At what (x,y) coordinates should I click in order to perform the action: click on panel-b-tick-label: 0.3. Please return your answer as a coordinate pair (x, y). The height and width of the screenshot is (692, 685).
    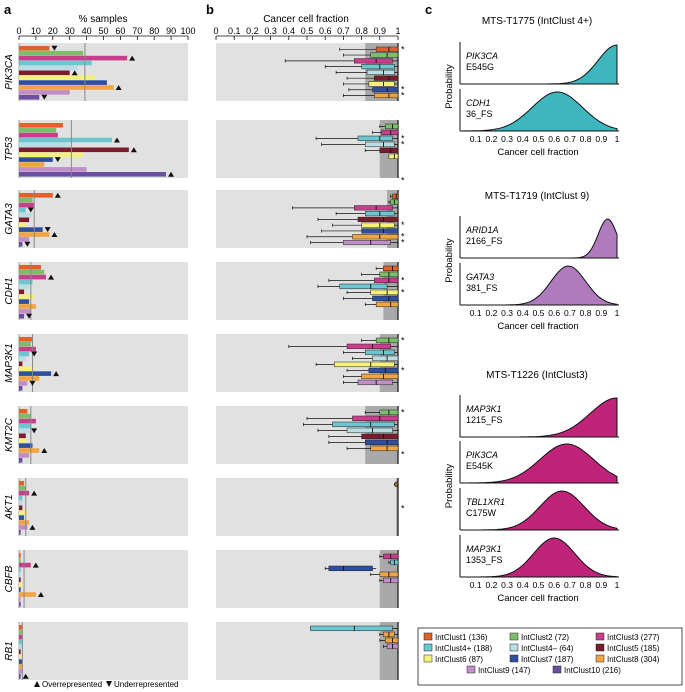
    Looking at the image, I should click on (270, 31).